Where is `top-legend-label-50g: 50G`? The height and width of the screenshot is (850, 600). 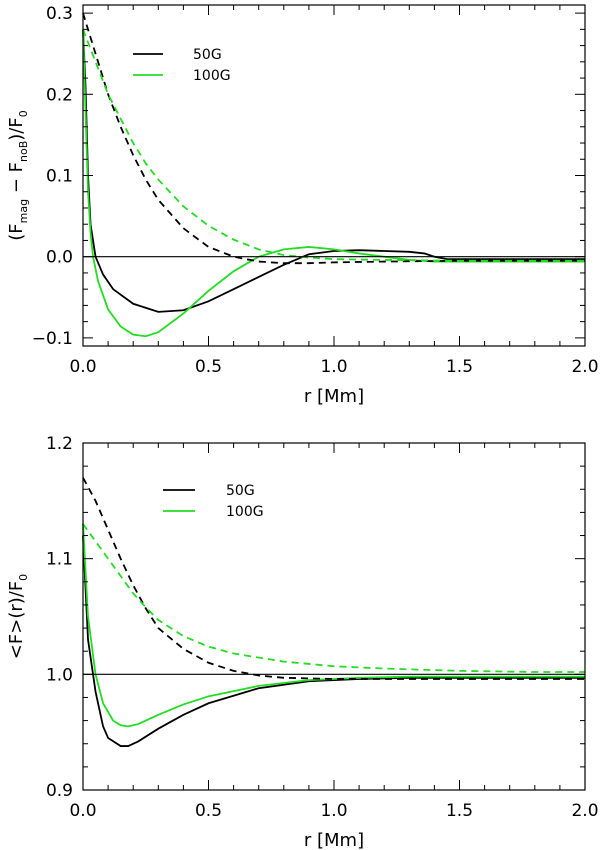 top-legend-label-50g: 50G is located at coordinates (207, 55).